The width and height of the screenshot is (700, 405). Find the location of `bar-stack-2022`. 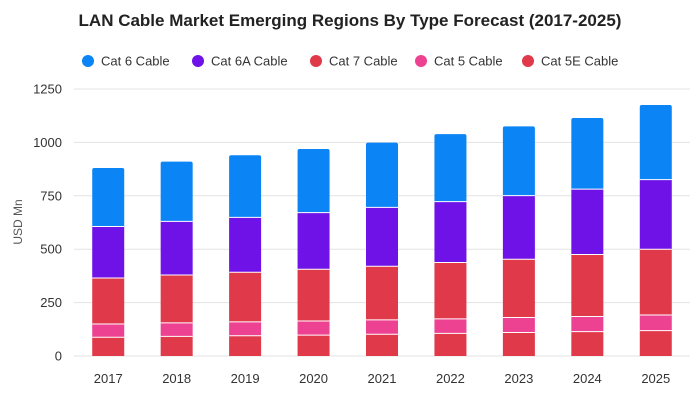

bar-stack-2022 is located at coordinates (450, 245).